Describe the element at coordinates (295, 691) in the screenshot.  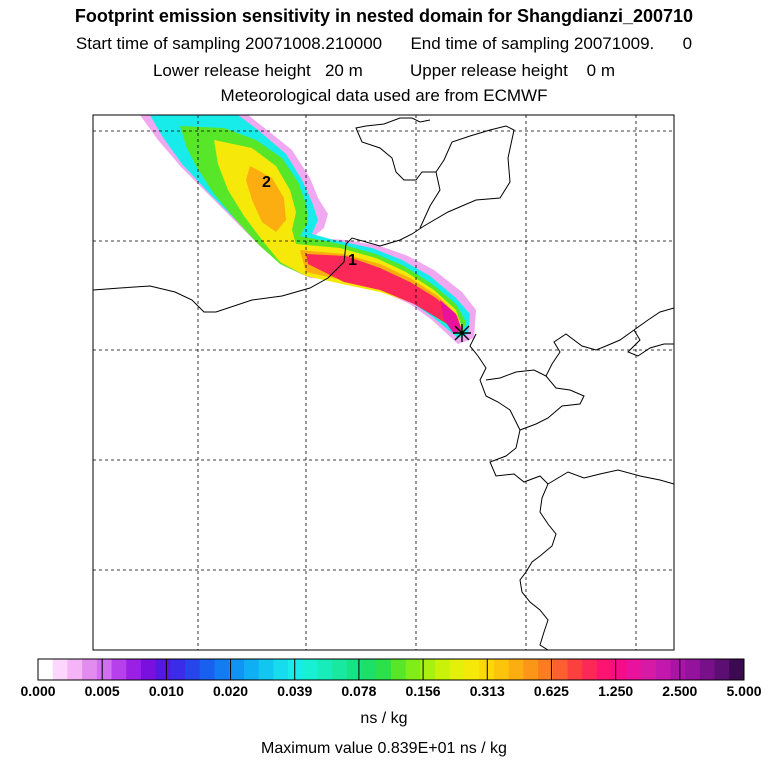
I see `colorbar-tick-label: 0.039` at that location.